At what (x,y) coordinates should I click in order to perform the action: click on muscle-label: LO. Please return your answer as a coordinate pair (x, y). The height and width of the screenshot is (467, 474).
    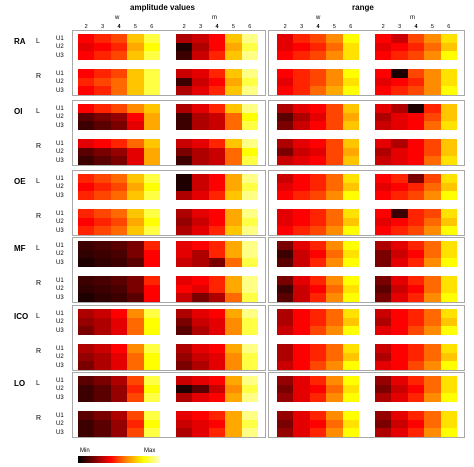
    Looking at the image, I should click on (20, 383).